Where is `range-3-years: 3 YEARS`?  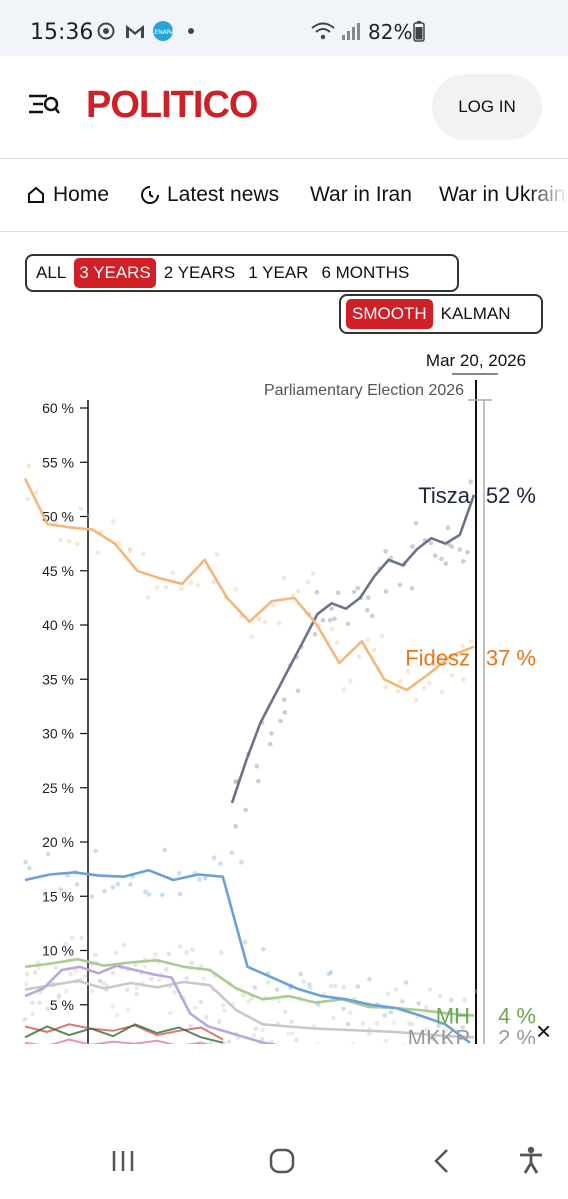 range-3-years: 3 YEARS is located at coordinates (115, 273).